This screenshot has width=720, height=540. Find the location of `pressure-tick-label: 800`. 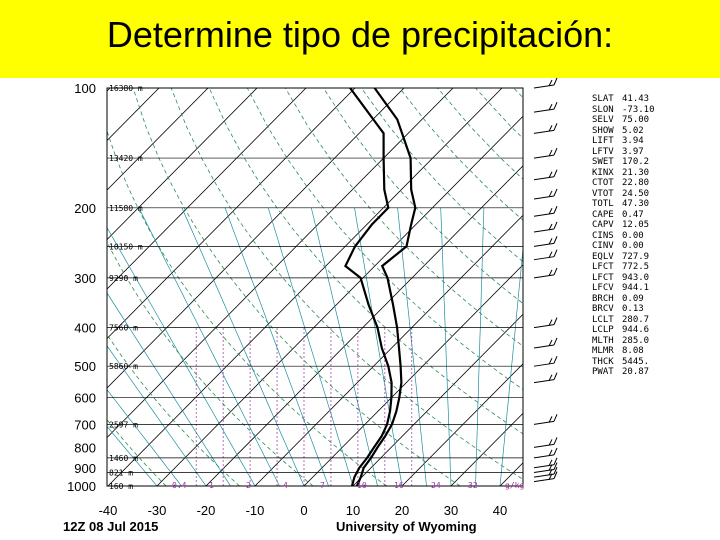

pressure-tick-label: 800 is located at coordinates (85, 447).